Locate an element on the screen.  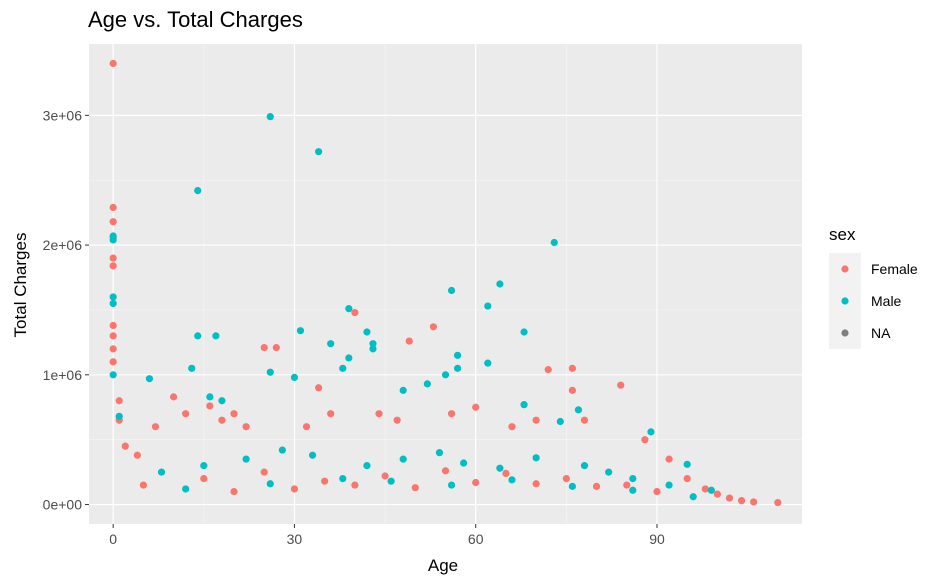
y-tick-label: 0e+00 is located at coordinates (63, 505).